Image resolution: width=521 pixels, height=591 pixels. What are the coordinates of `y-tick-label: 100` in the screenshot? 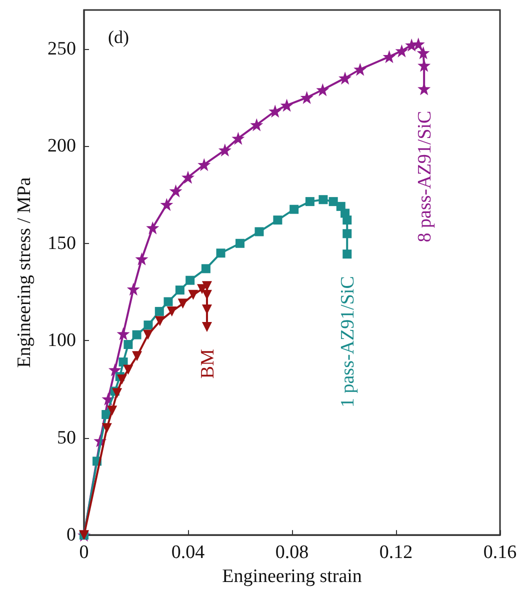 It's located at (62, 341).